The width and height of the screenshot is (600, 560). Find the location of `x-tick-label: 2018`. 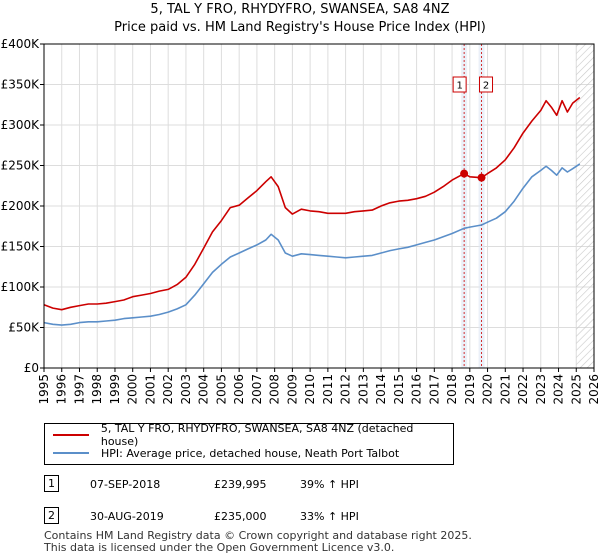

x-tick-label: 2018 is located at coordinates (452, 389).